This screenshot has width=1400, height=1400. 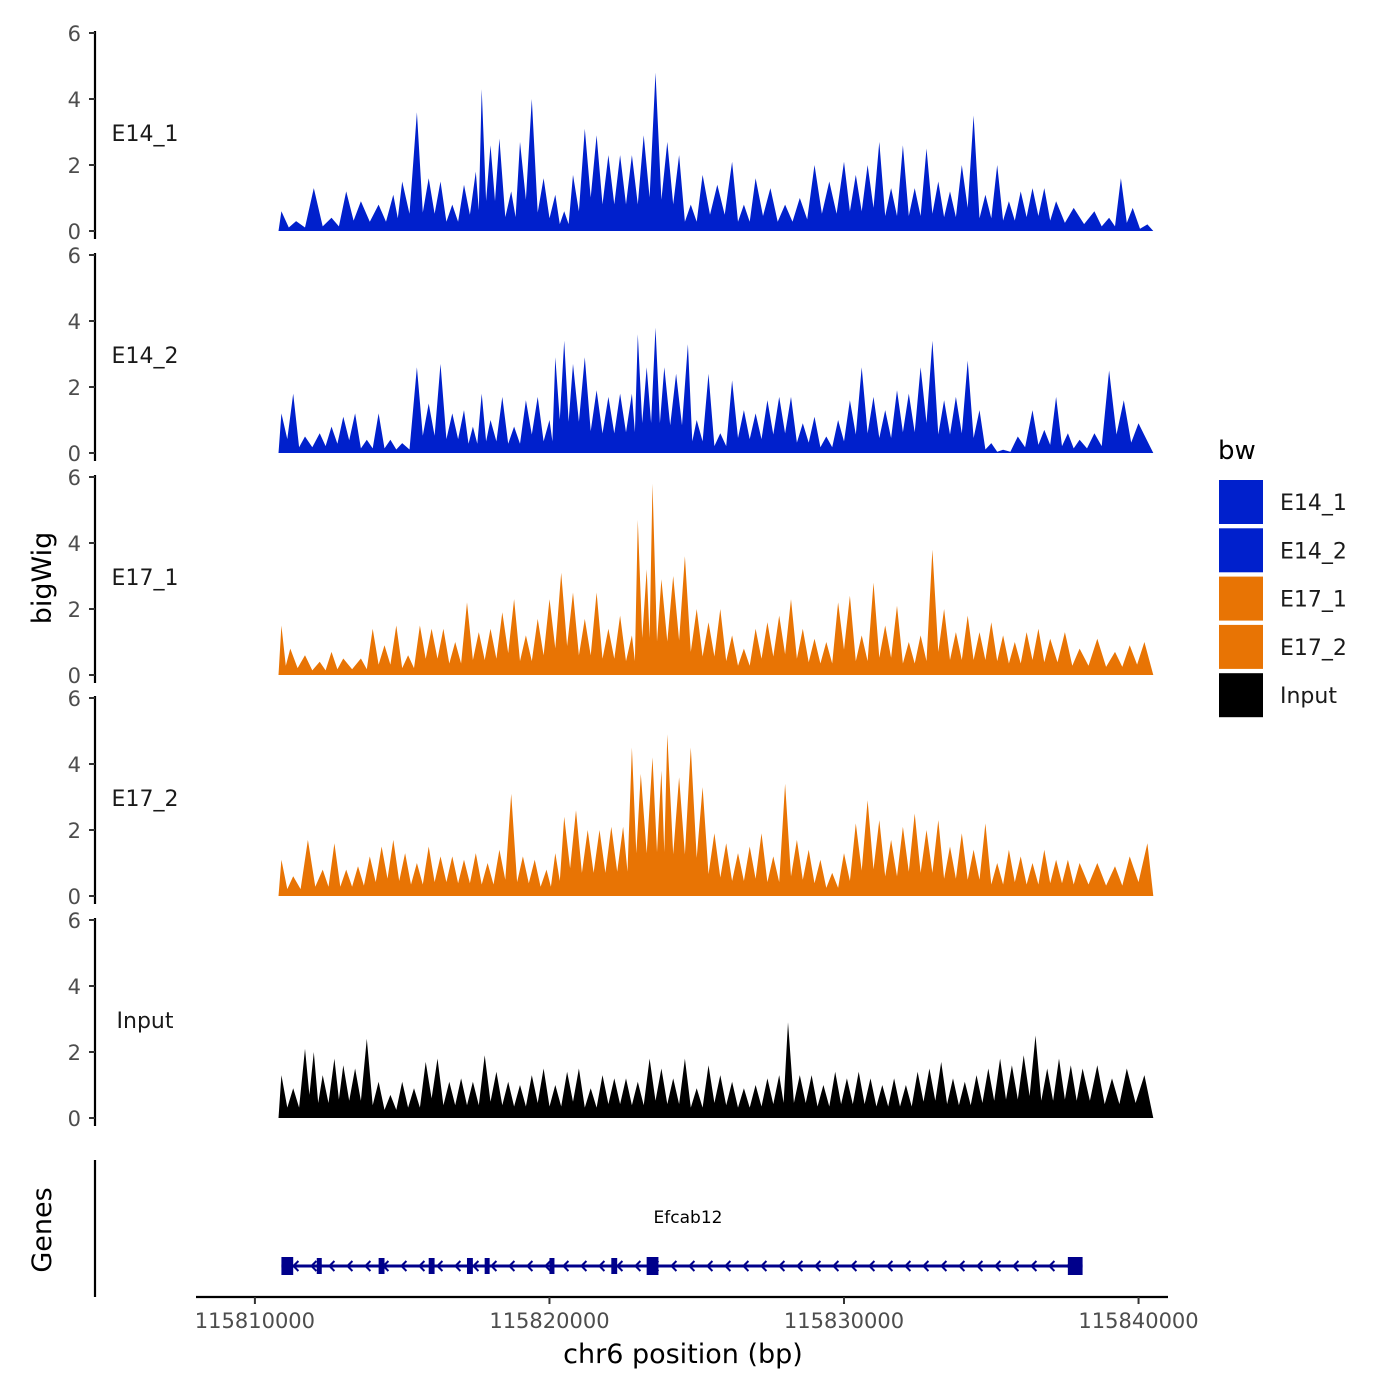 I want to click on legend-label: E17_1, so click(x=1313, y=600).